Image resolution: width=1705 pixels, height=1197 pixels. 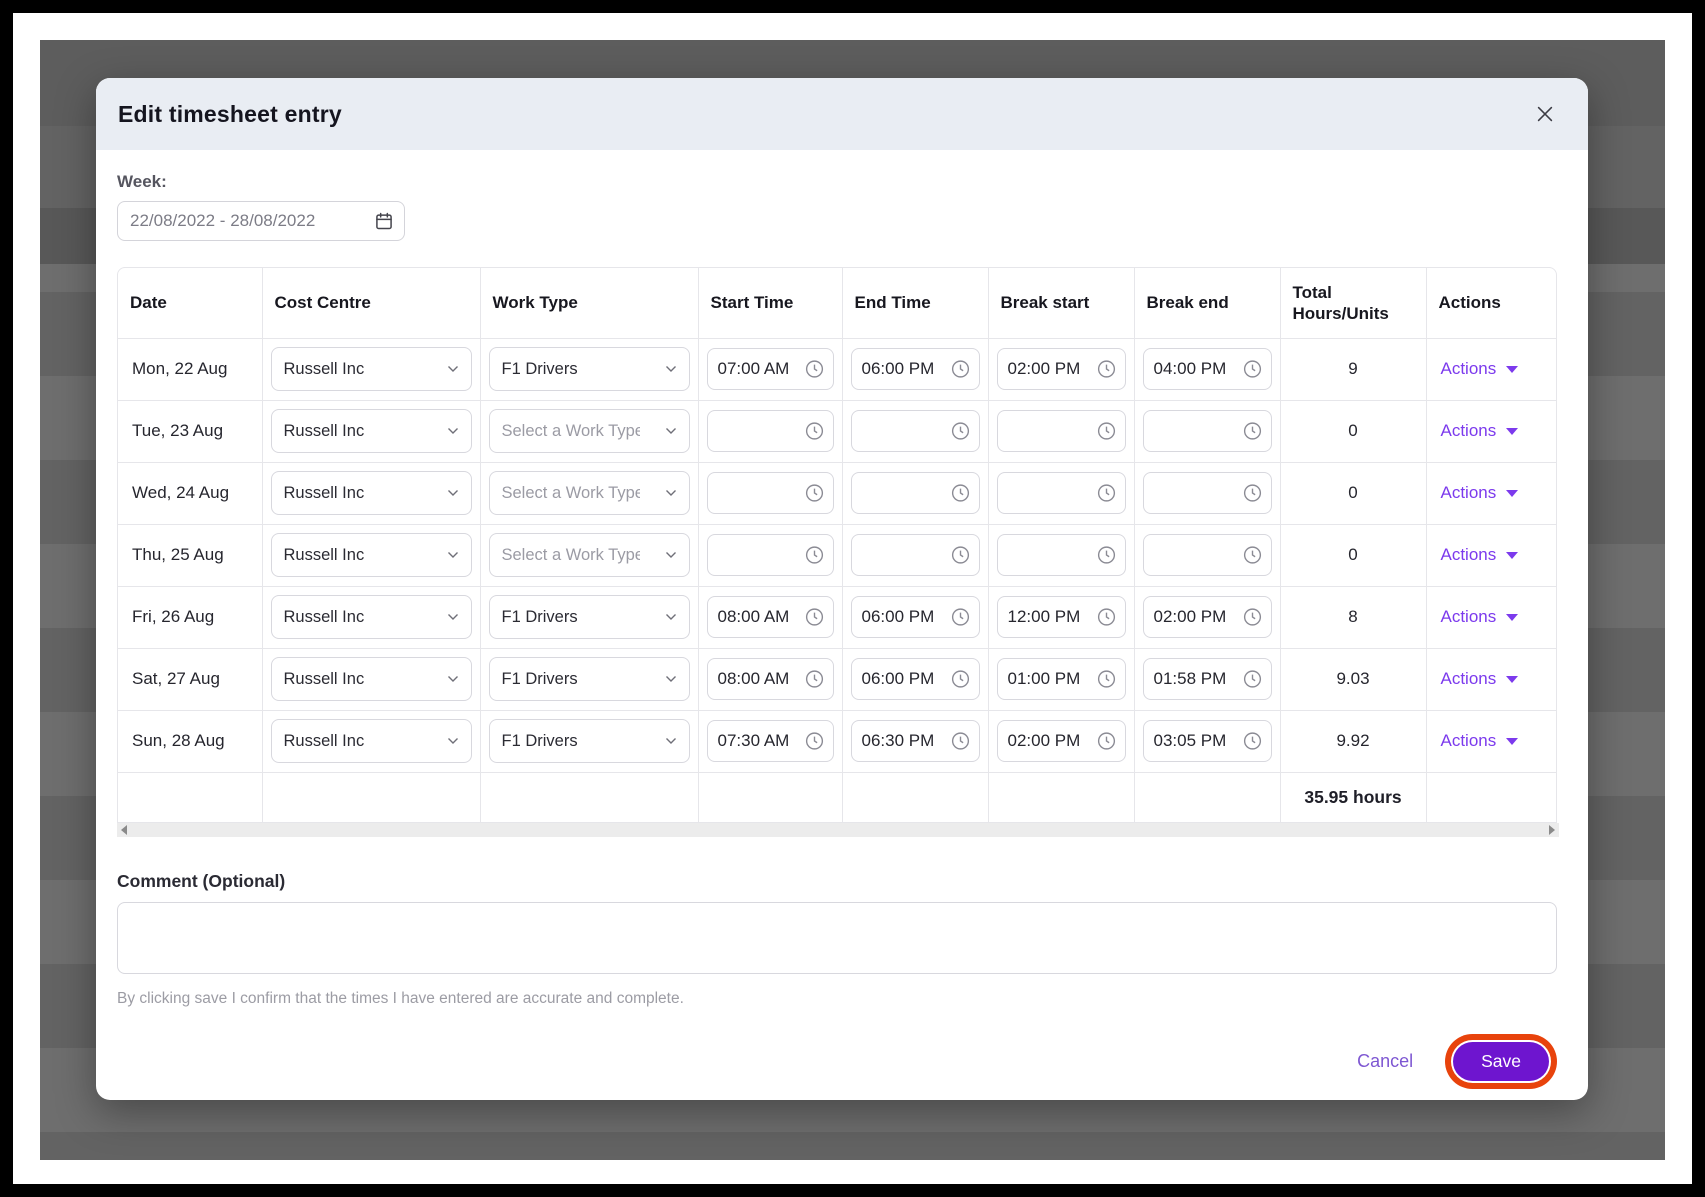 What do you see at coordinates (838, 830) in the screenshot?
I see `horizontal-scrollbar` at bounding box center [838, 830].